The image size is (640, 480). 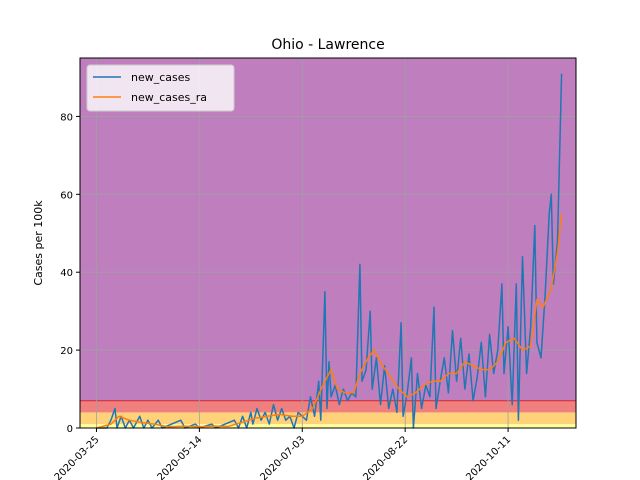 I want to click on x-tick-label-3: 2020-08-22, so click(x=385, y=457).